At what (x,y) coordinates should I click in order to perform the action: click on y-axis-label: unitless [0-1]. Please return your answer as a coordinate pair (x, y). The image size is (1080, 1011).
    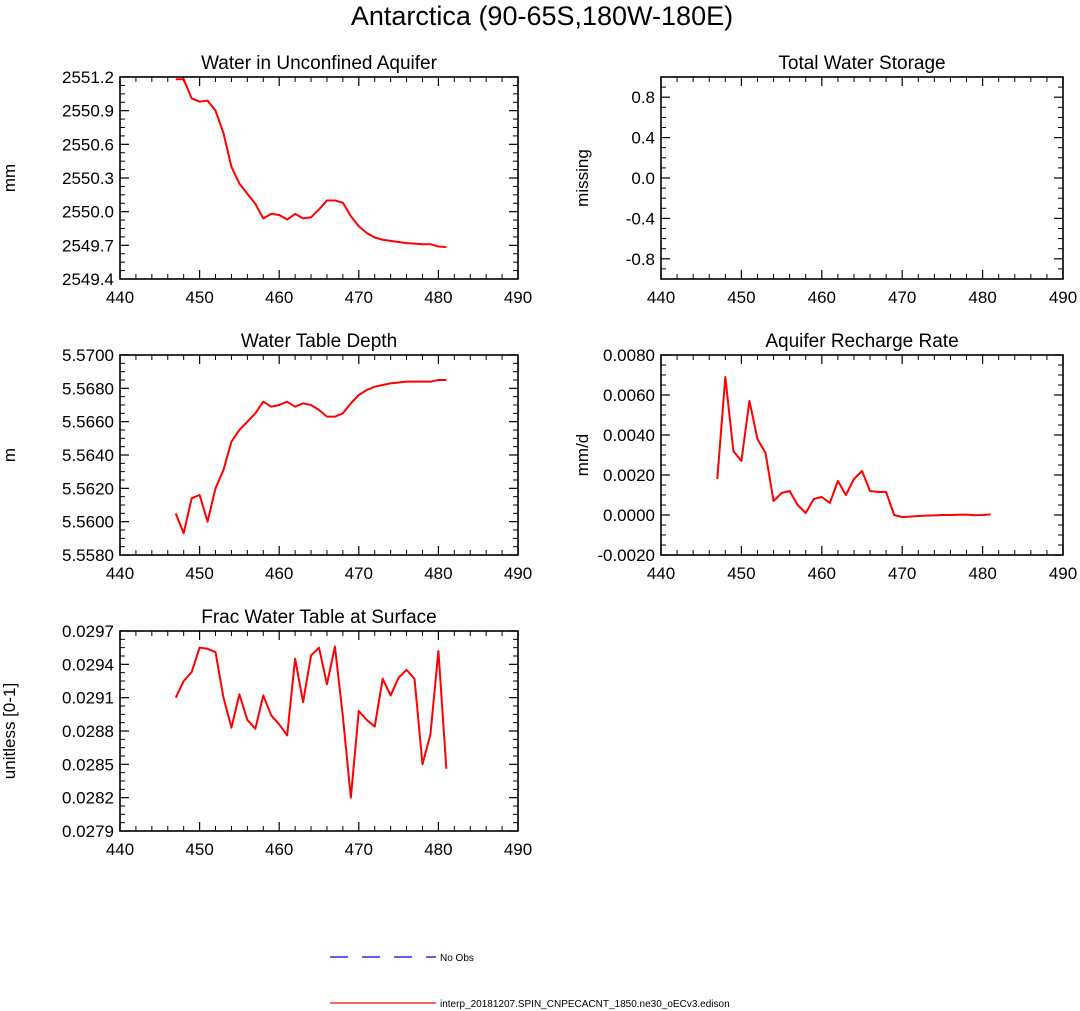
    Looking at the image, I should click on (9, 731).